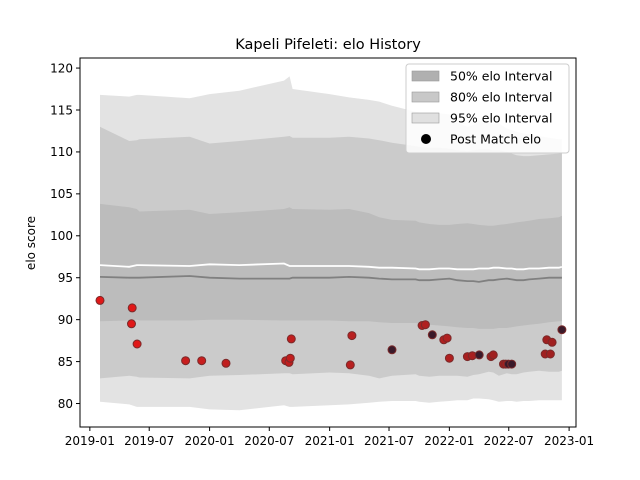  Describe the element at coordinates (269, 441) in the screenshot. I see `x-tick-label: 2020-07` at that location.